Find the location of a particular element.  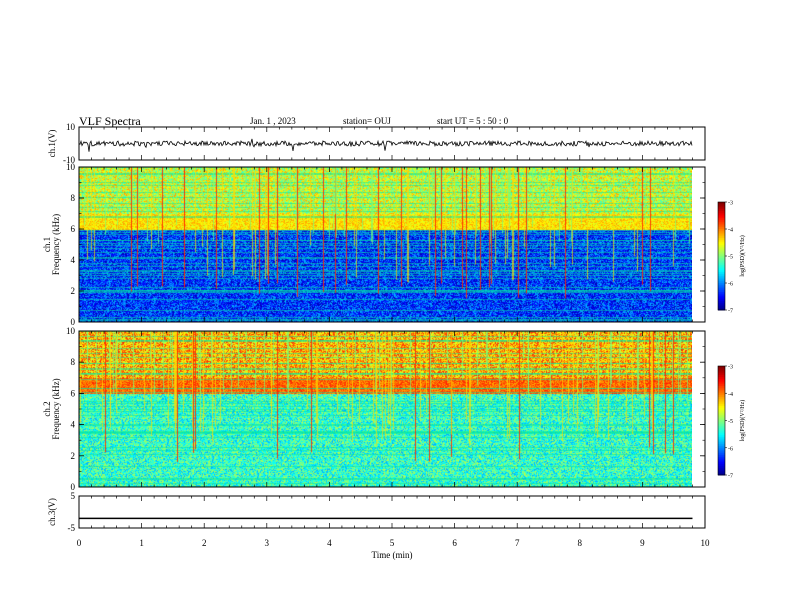

chart-title: VLF Spectra is located at coordinates (110, 121).